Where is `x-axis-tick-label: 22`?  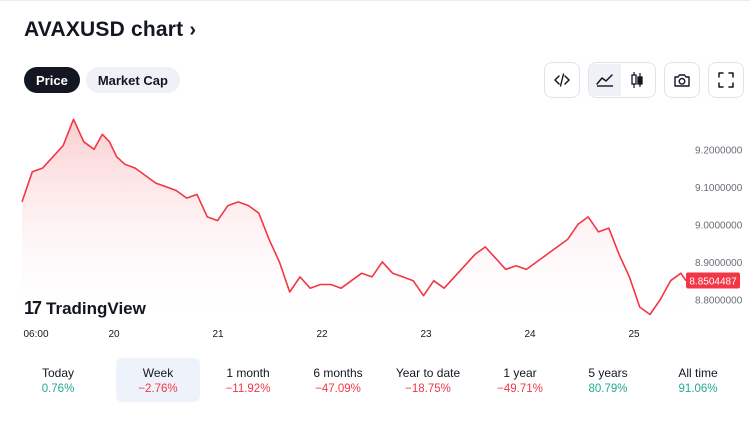 x-axis-tick-label: 22 is located at coordinates (322, 334).